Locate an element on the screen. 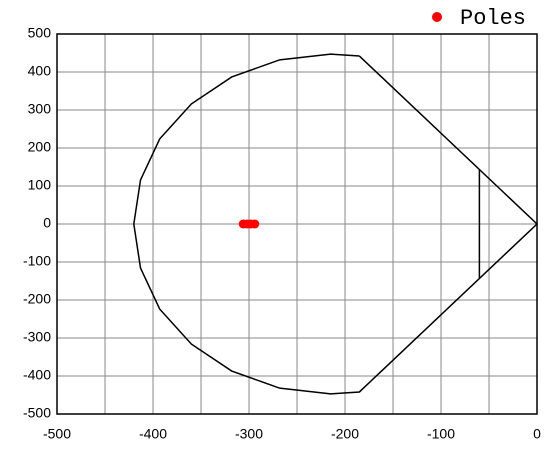 This screenshot has width=550, height=454. x-tick-label: -500 is located at coordinates (57, 434).